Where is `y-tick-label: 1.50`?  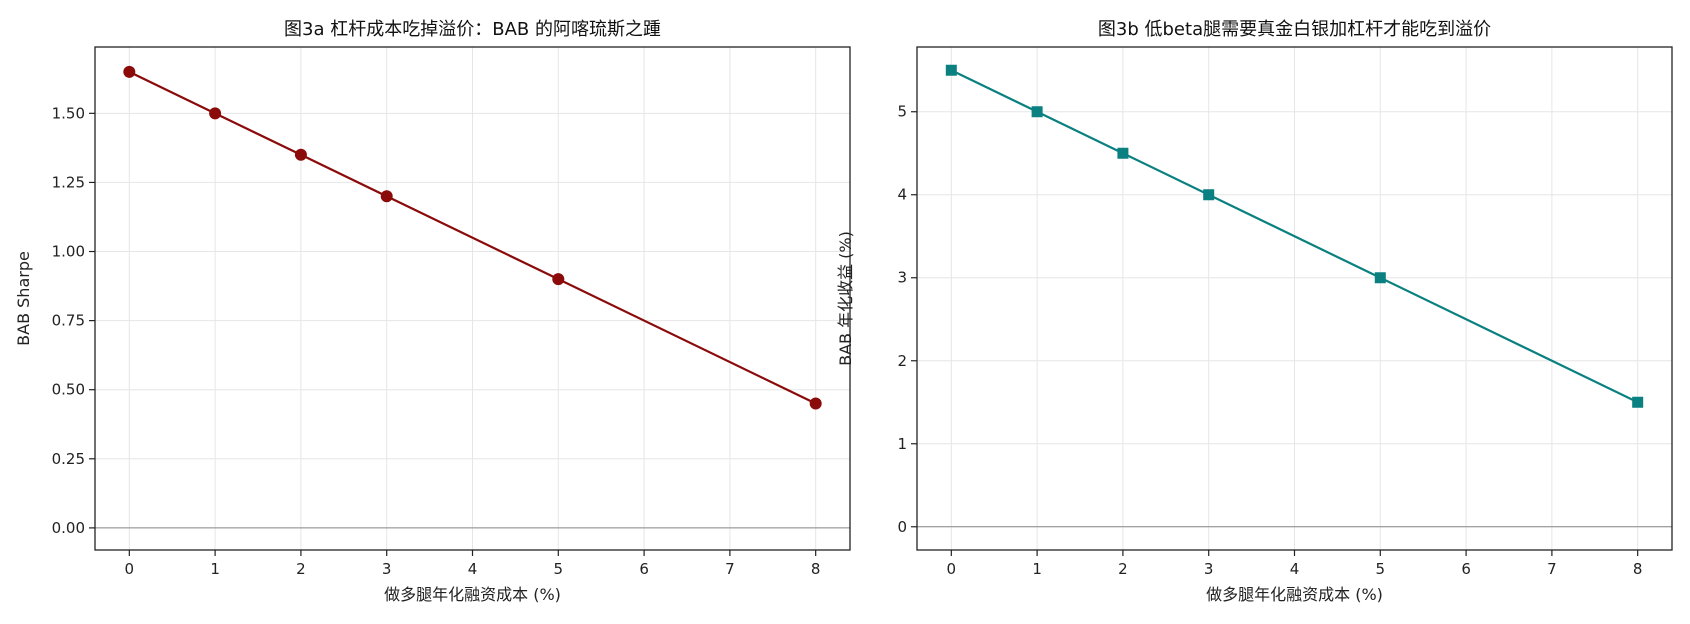 y-tick-label: 1.50 is located at coordinates (68, 113).